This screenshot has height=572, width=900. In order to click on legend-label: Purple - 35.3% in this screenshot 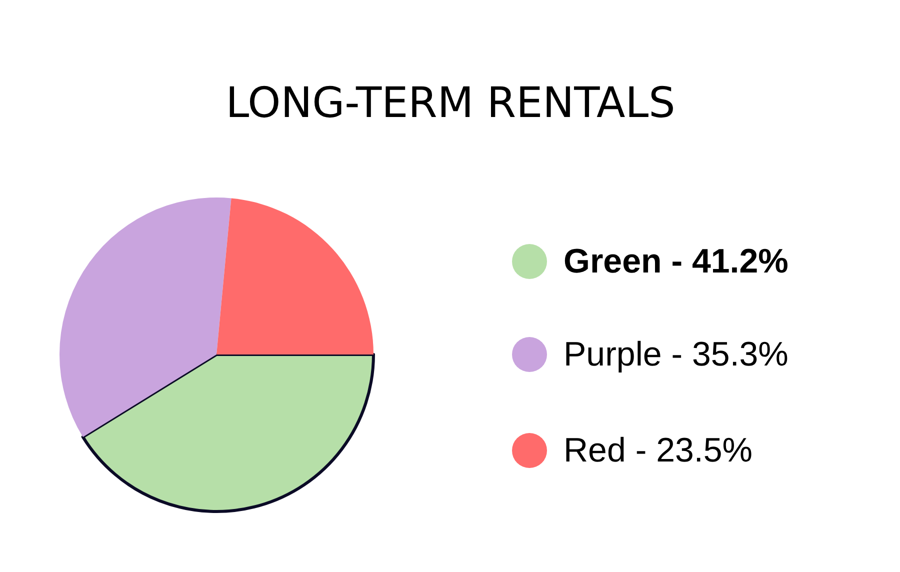, I will do `click(676, 355)`.